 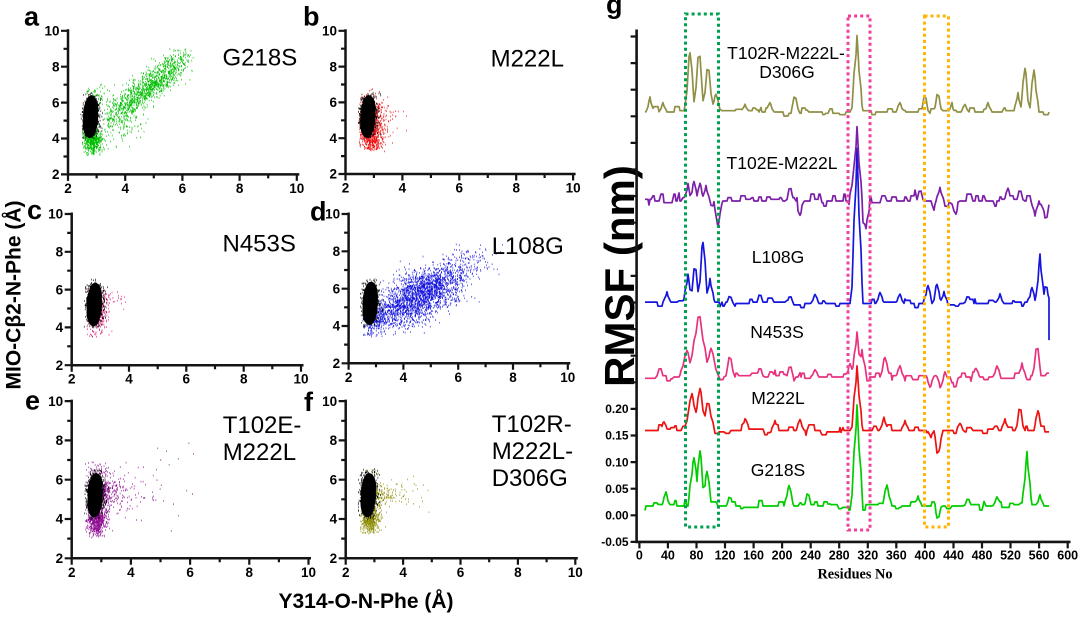 I want to click on svg-text: g, so click(x=614, y=10).